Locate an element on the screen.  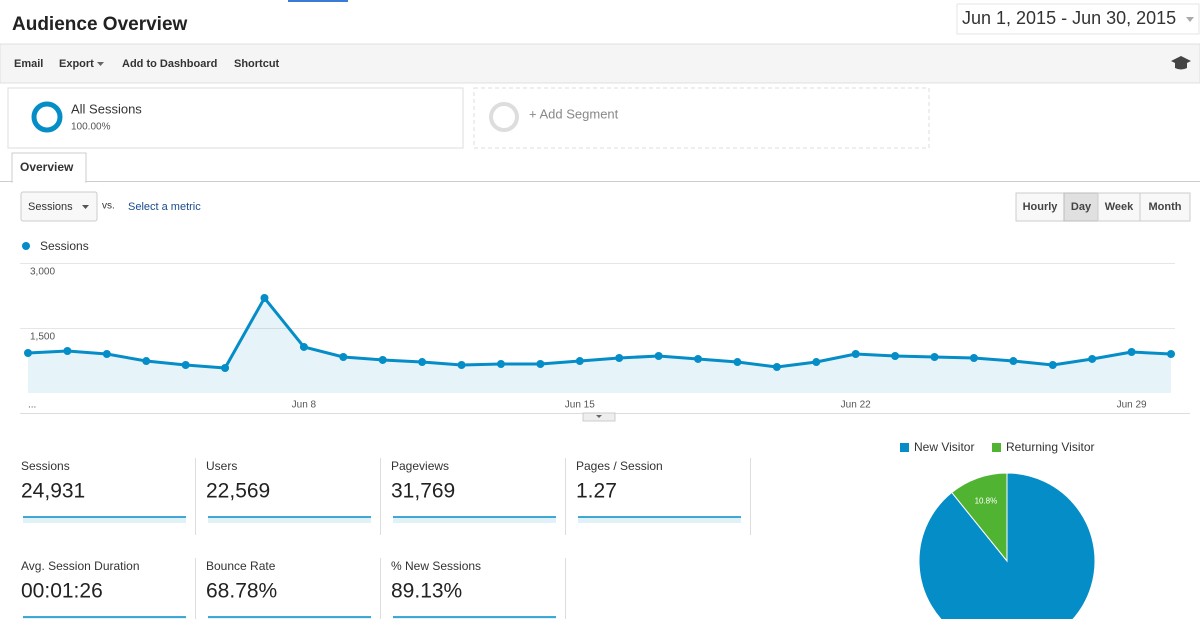
date-range: Jun 1, 2015 - Jun 30, 2015 is located at coordinates (1069, 18).